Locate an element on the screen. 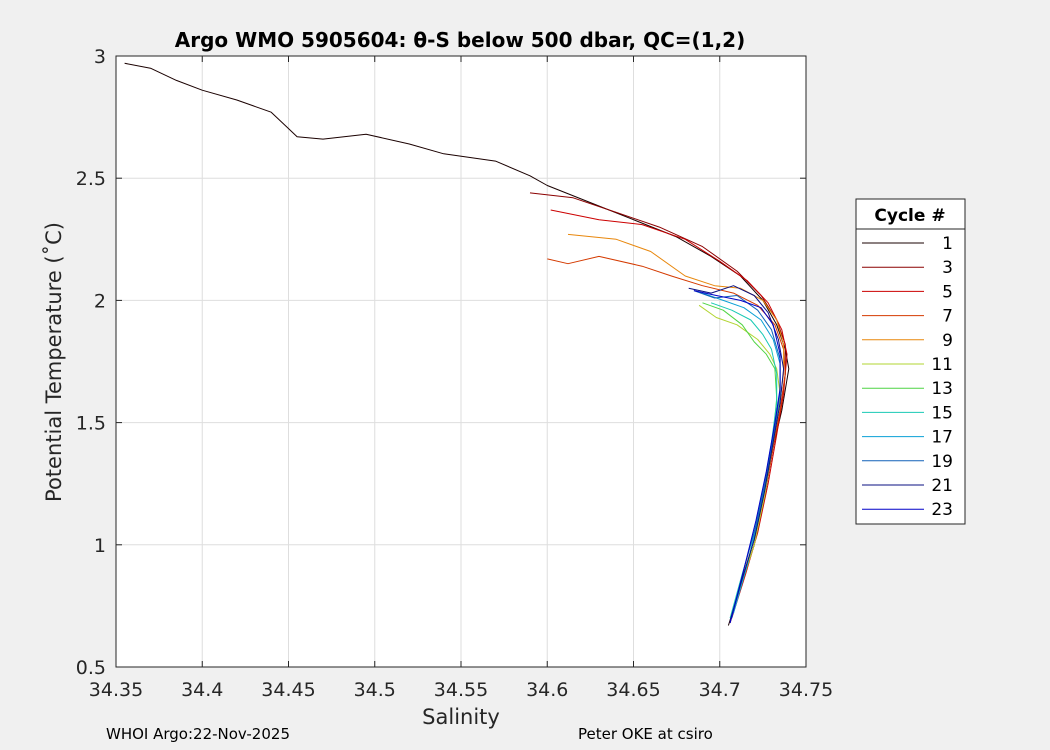 This screenshot has width=1050, height=750. x-tick-label: 34.55 is located at coordinates (461, 690).